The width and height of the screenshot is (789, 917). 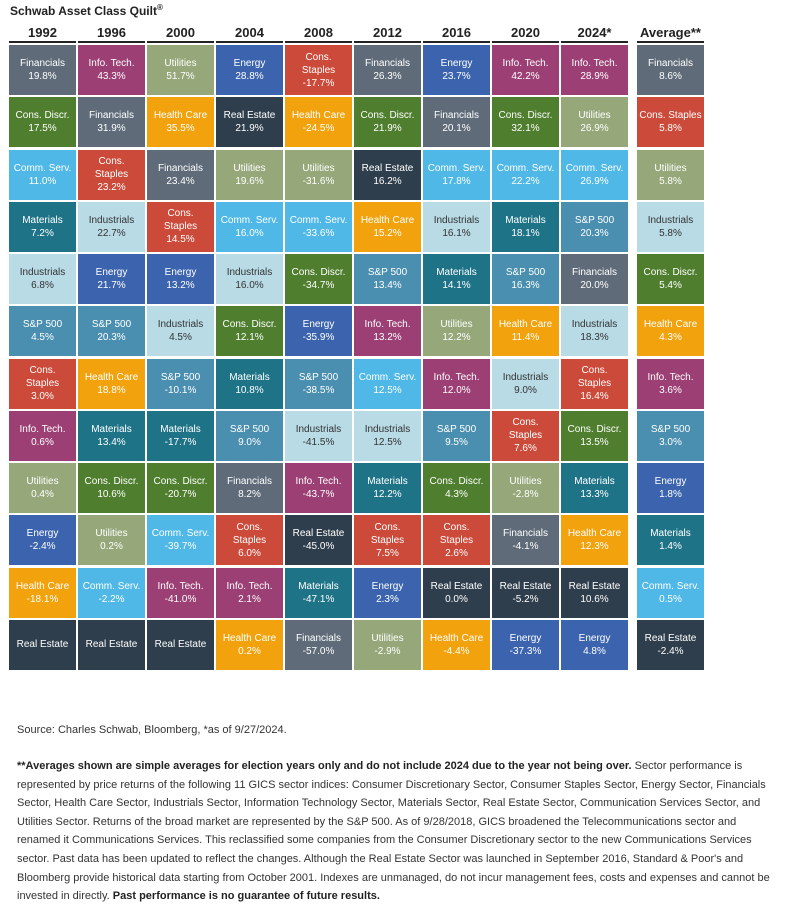 What do you see at coordinates (42, 129) in the screenshot?
I see `cell-return-value: 17.5%` at bounding box center [42, 129].